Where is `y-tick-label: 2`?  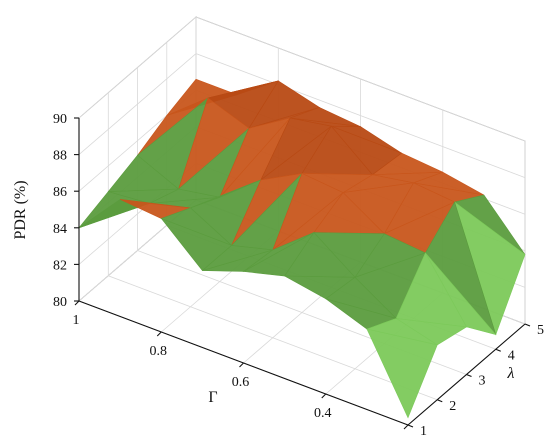
y-tick-label: 2 is located at coordinates (452, 406).